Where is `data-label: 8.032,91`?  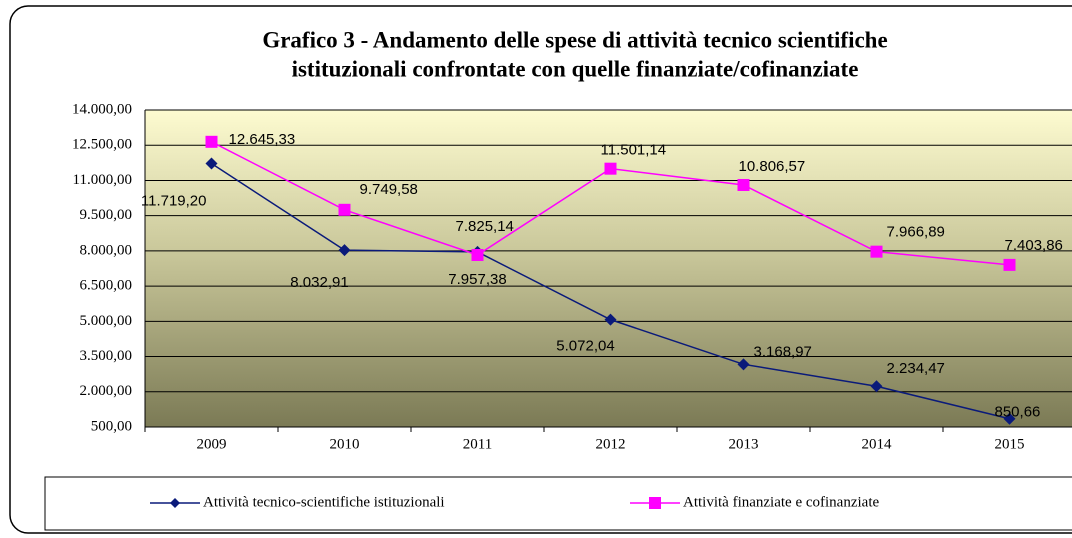 data-label: 8.032,91 is located at coordinates (319, 282).